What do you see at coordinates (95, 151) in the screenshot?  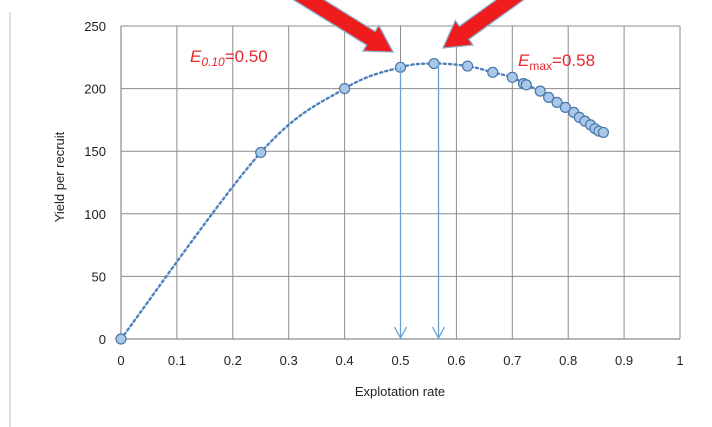 I see `y-tick-label: 150` at bounding box center [95, 151].